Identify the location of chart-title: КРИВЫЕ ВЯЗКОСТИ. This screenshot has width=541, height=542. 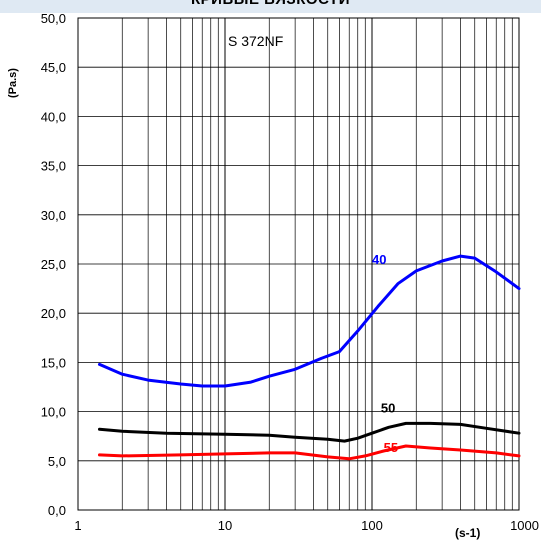
(270, 4).